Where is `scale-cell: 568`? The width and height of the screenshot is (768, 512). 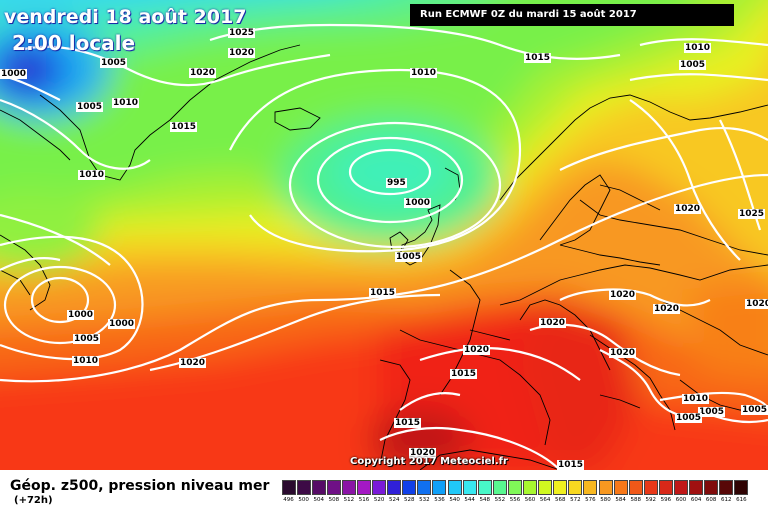
scale-cell: 568 is located at coordinates (560, 495).